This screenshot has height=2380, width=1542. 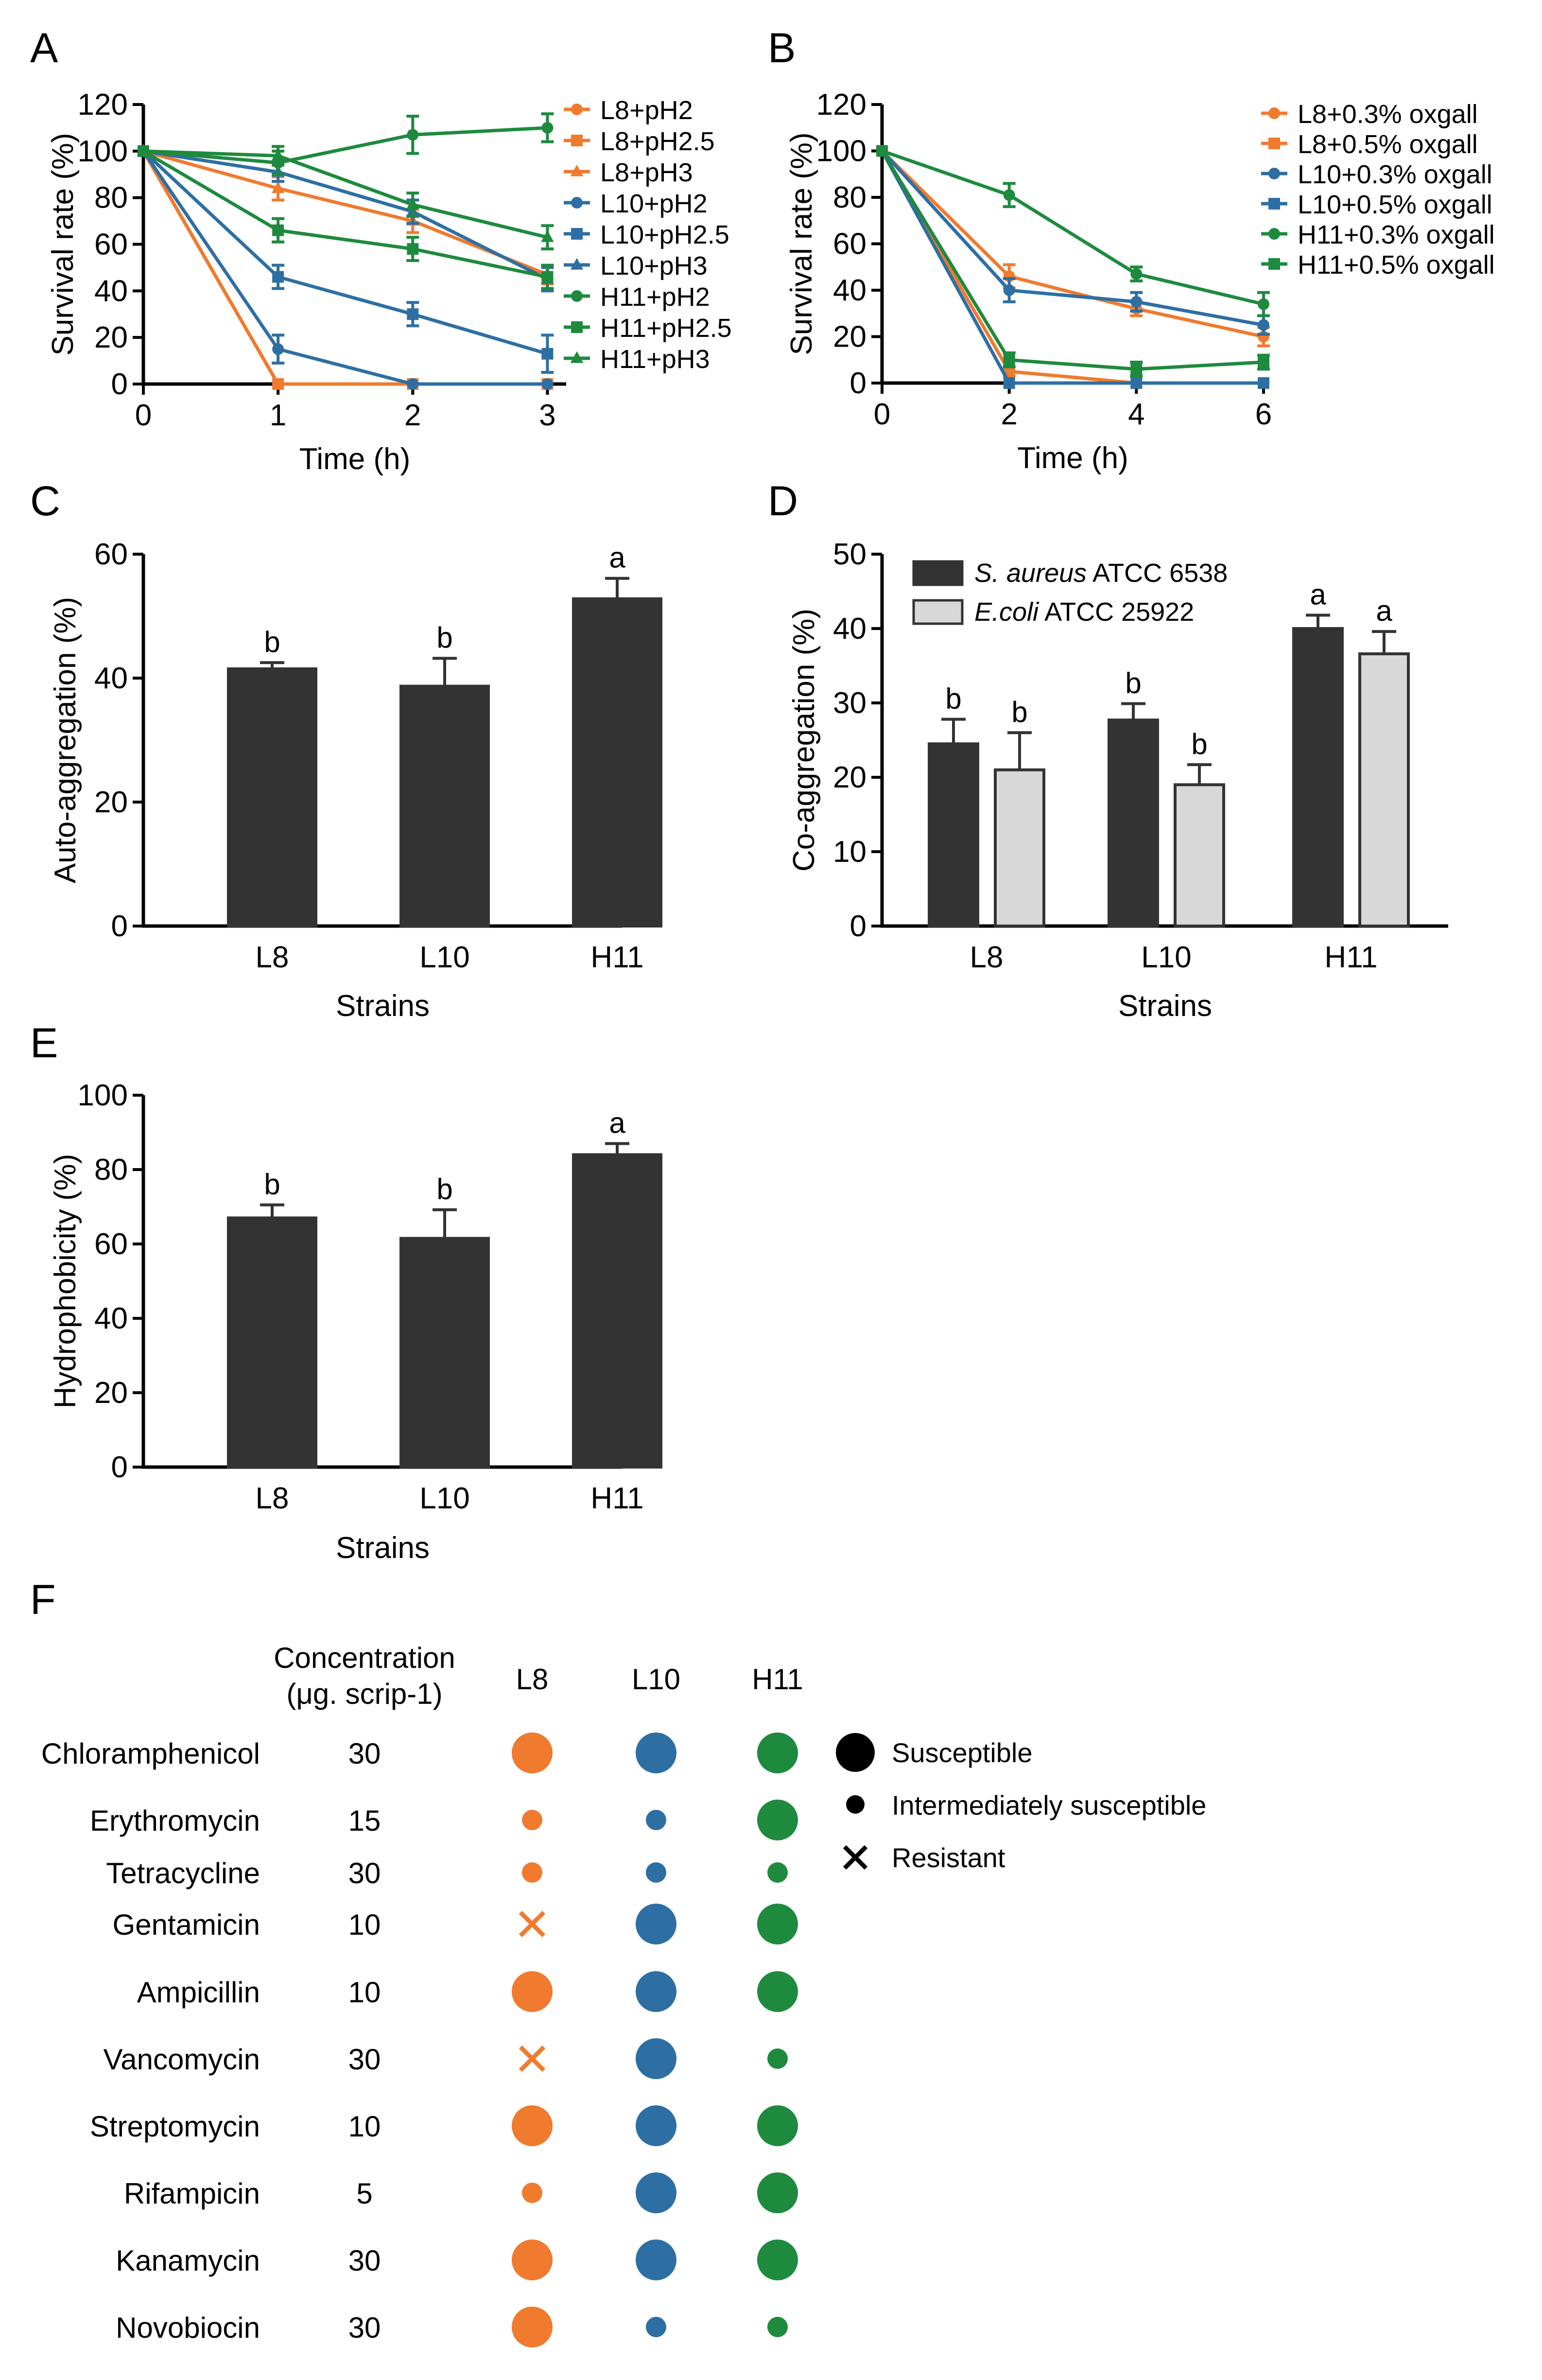 What do you see at coordinates (1395, 174) in the screenshot?
I see `legend-label: L10+0.3% oxgall` at bounding box center [1395, 174].